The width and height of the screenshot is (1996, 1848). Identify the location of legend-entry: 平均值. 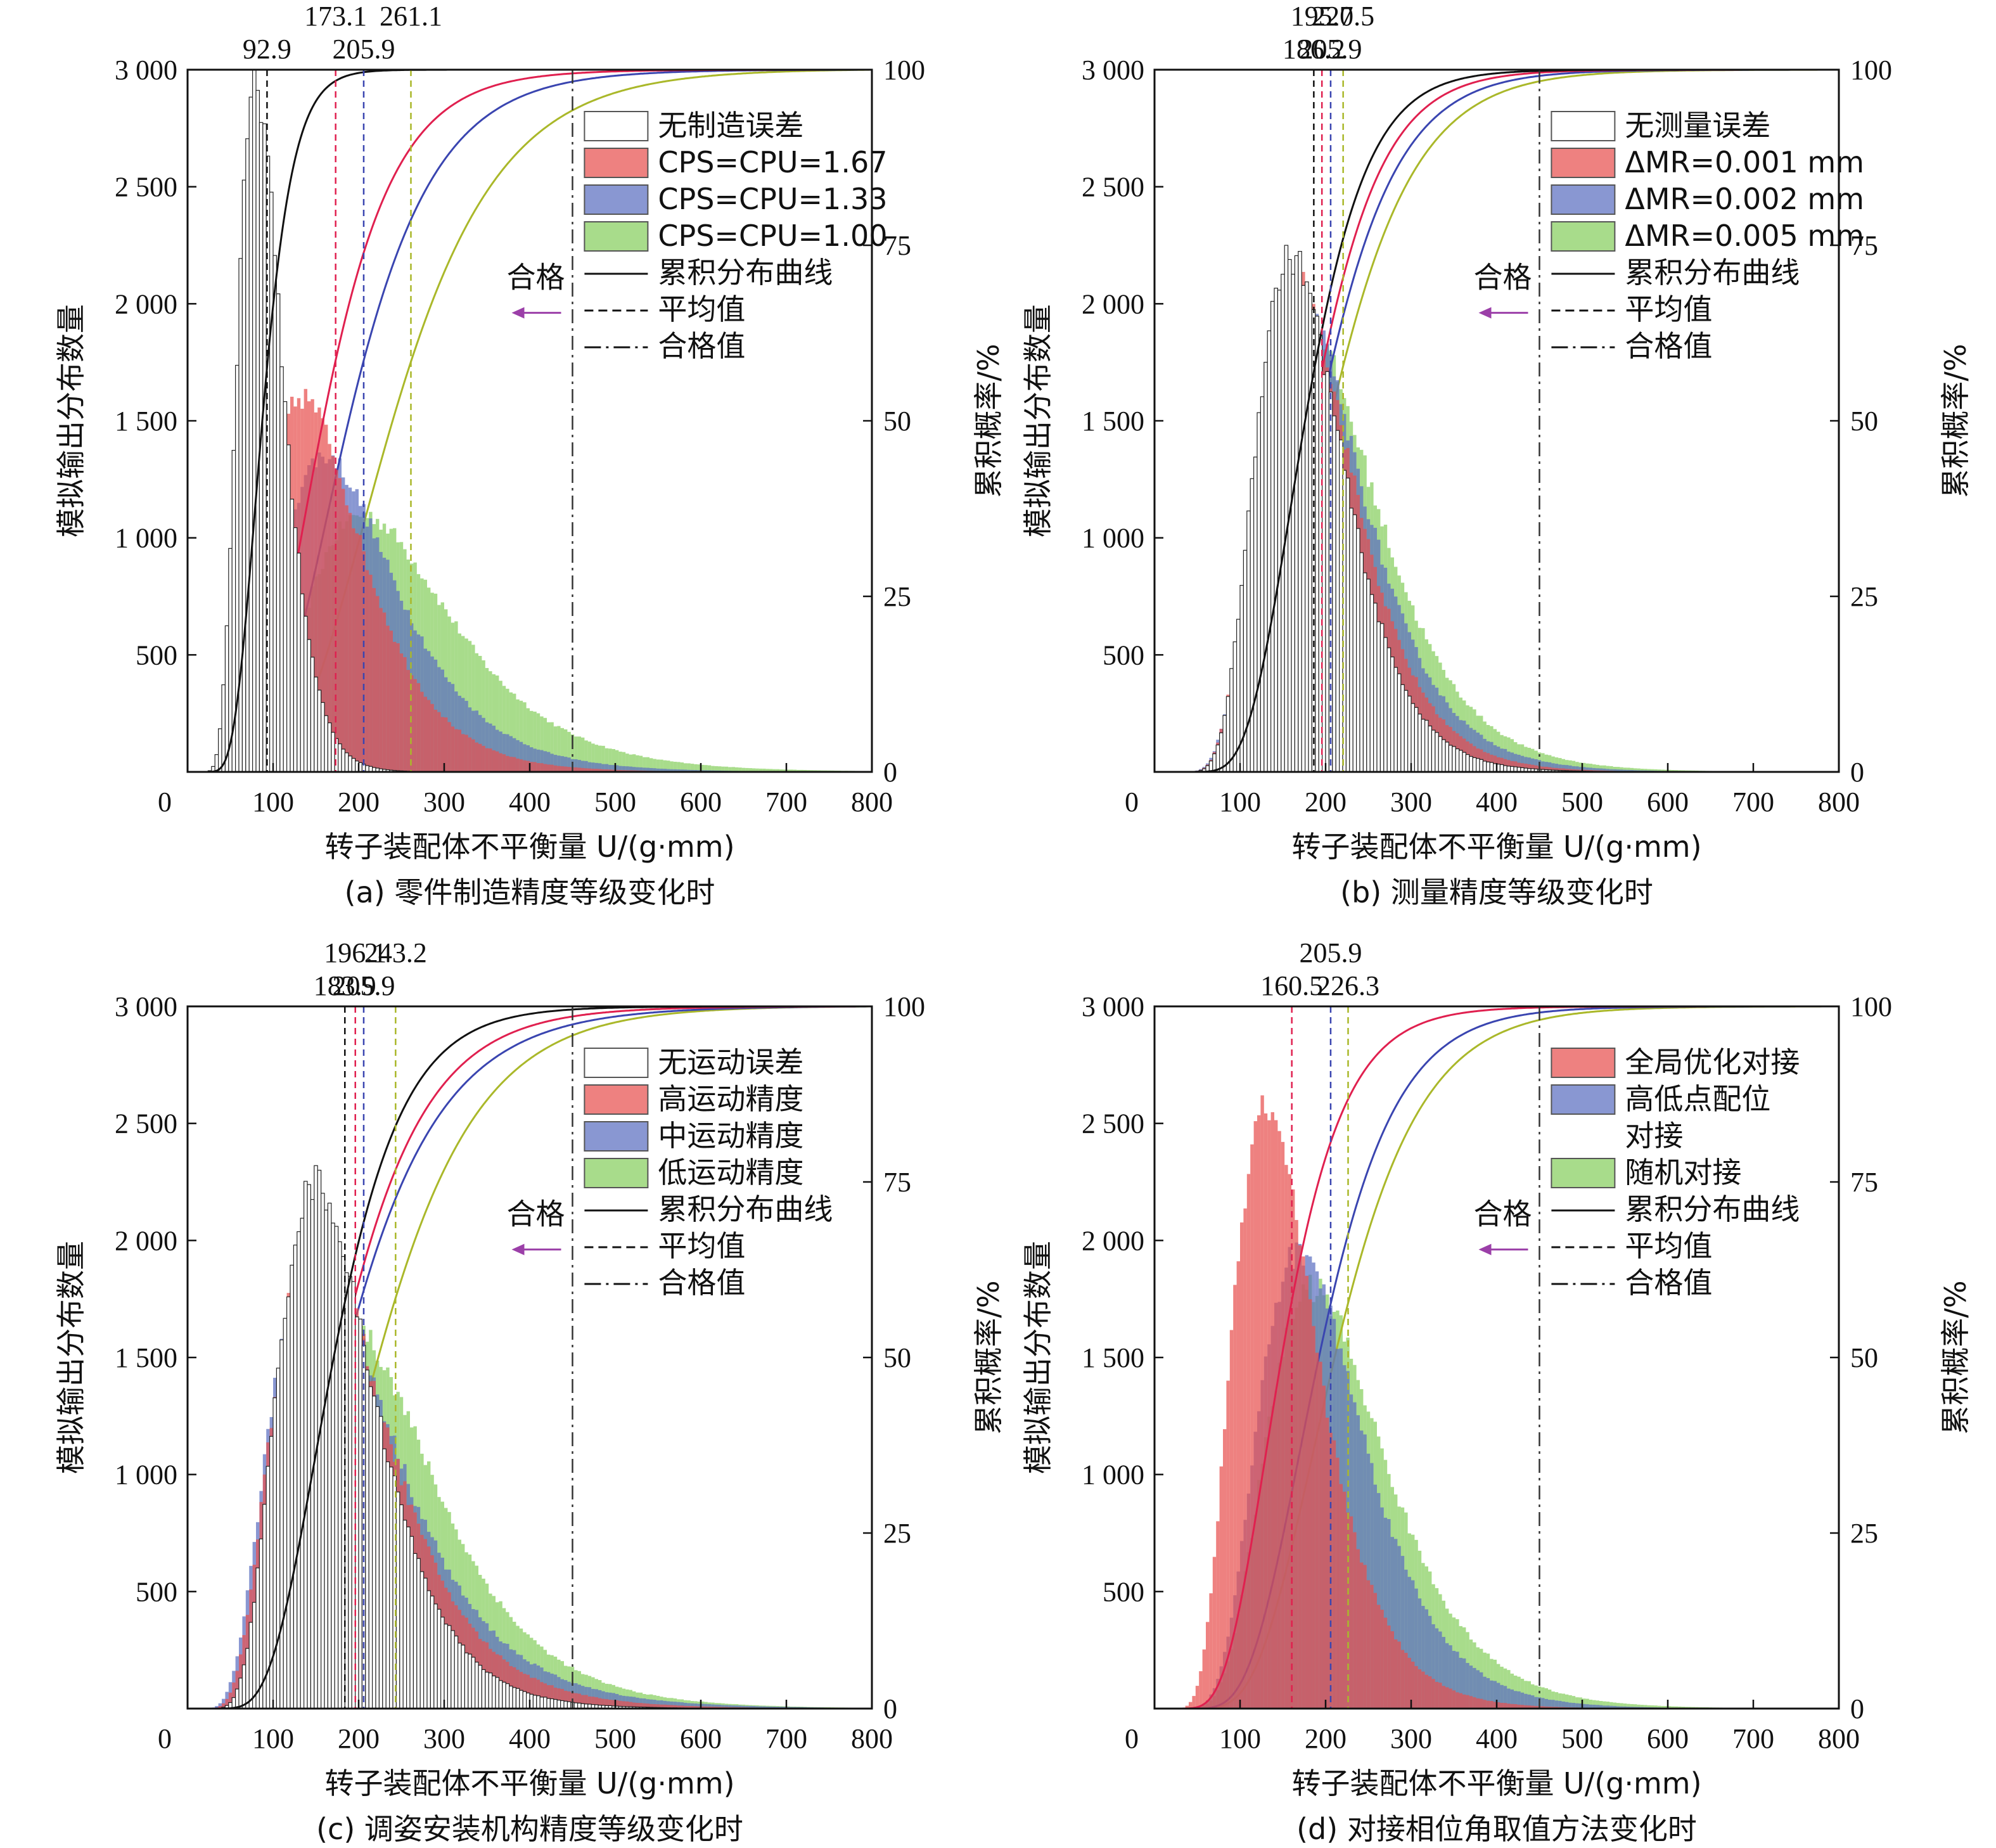
(1669, 1246).